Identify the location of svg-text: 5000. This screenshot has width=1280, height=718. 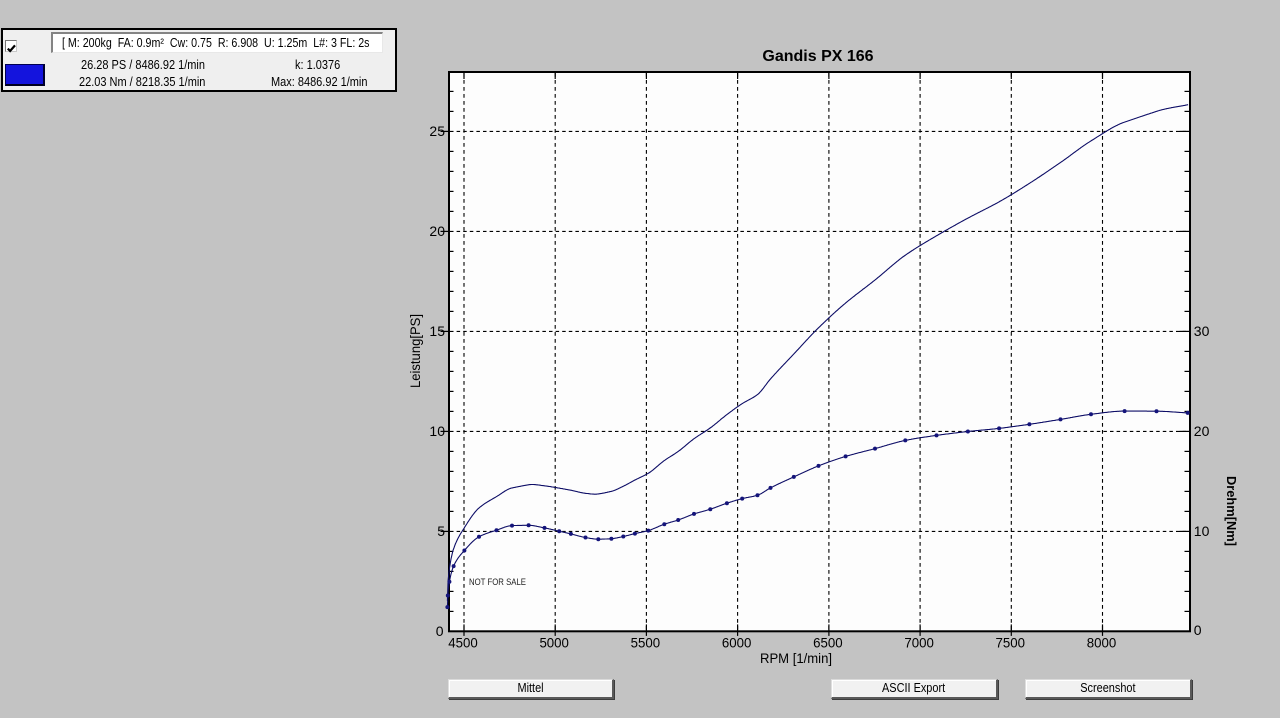
(554, 643).